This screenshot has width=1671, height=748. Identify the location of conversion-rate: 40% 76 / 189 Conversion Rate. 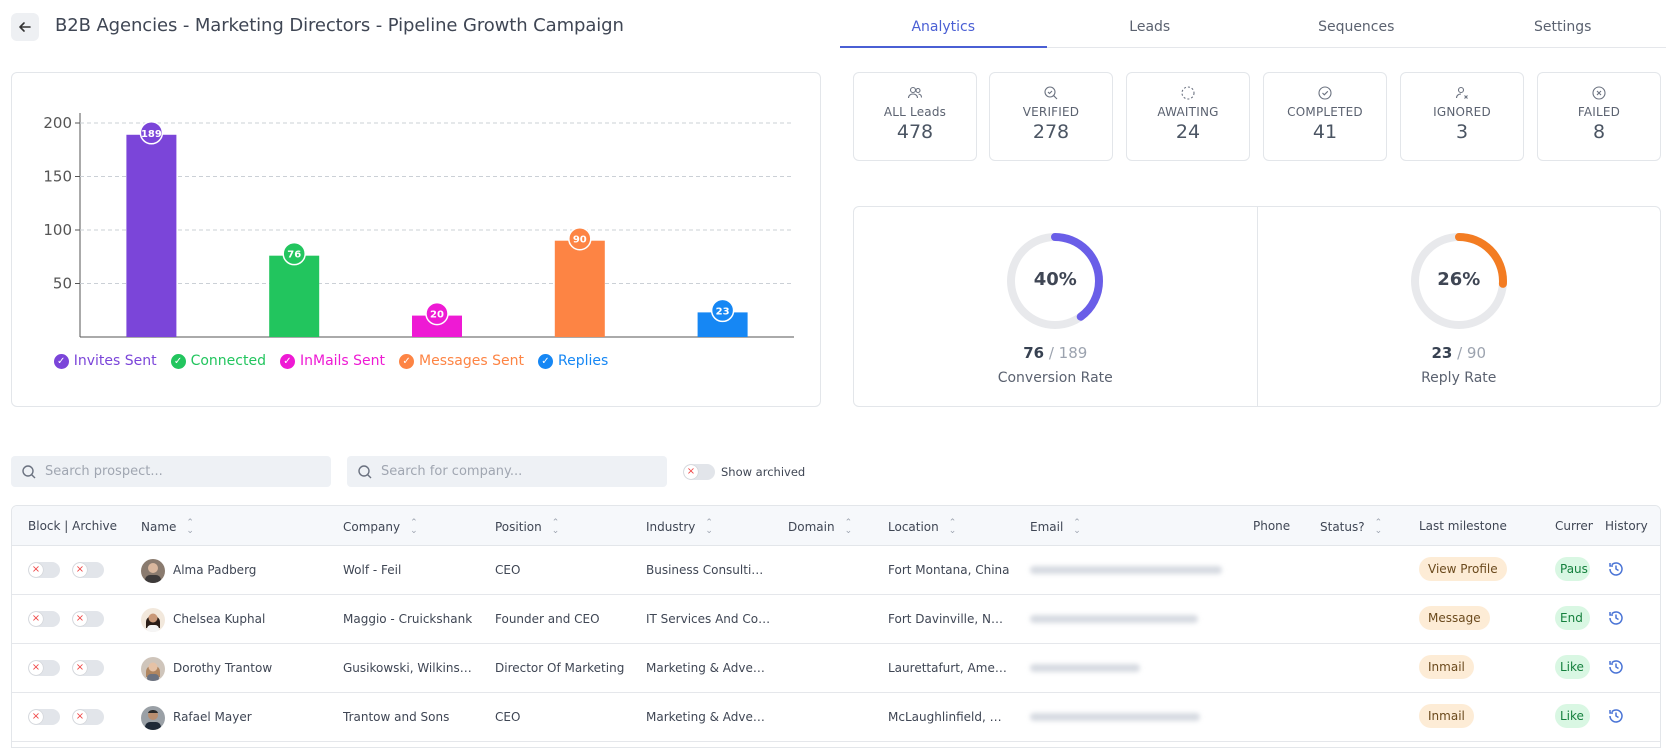
(1055, 306).